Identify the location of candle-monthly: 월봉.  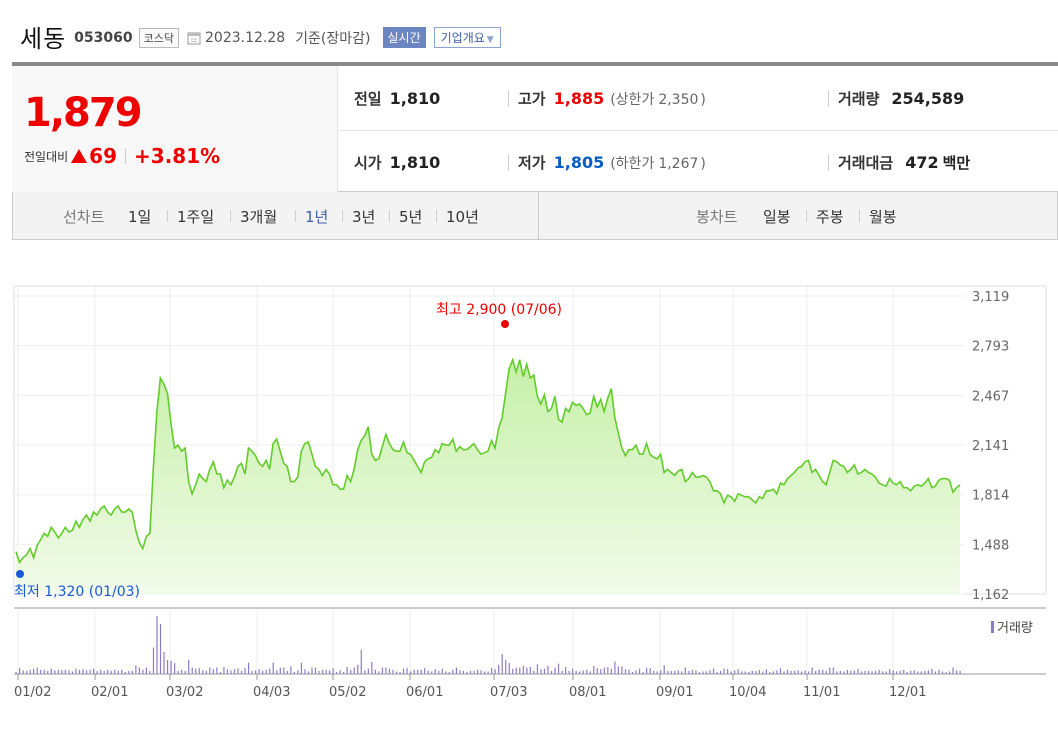
(883, 217).